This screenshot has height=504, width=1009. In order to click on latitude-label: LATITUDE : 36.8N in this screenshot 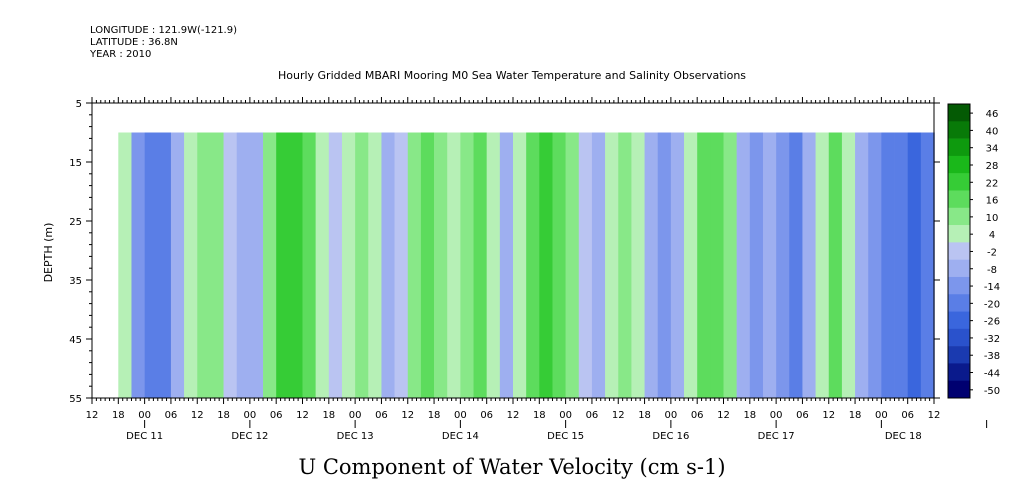, I will do `click(134, 42)`.